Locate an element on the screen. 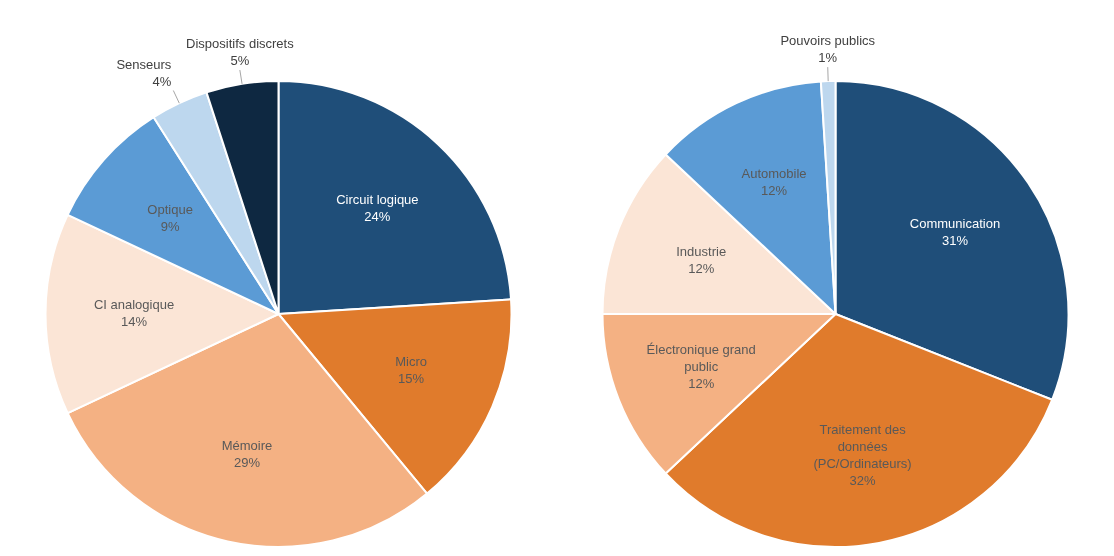 This screenshot has width=1114, height=556. data-label: 1% is located at coordinates (828, 58).